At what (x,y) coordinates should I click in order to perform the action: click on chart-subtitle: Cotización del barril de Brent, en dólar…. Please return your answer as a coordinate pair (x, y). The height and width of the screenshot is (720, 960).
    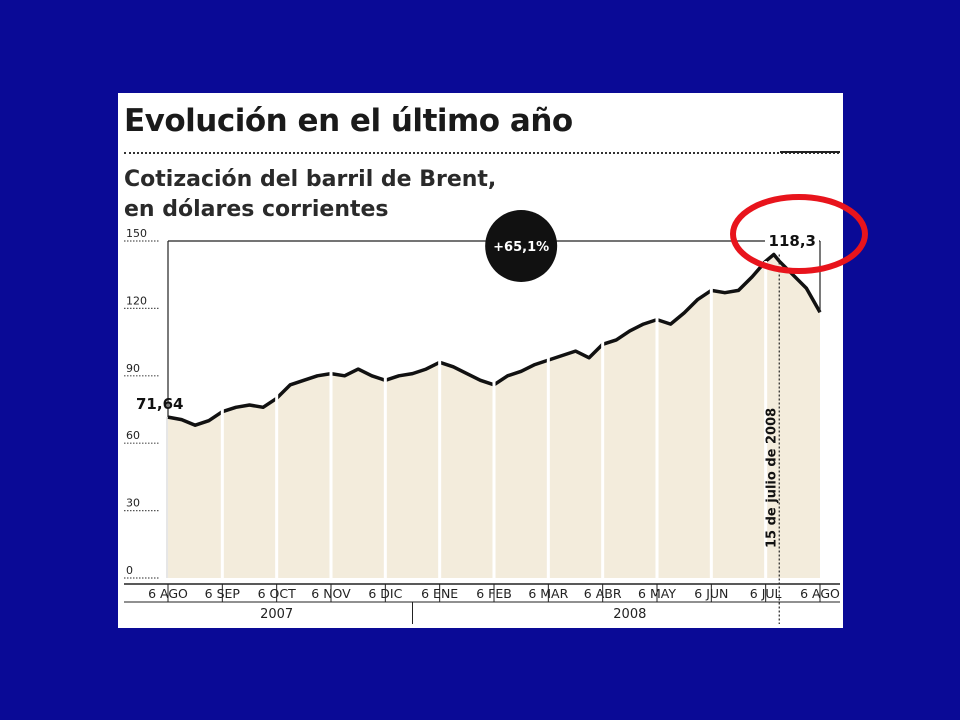
    Looking at the image, I should click on (310, 195).